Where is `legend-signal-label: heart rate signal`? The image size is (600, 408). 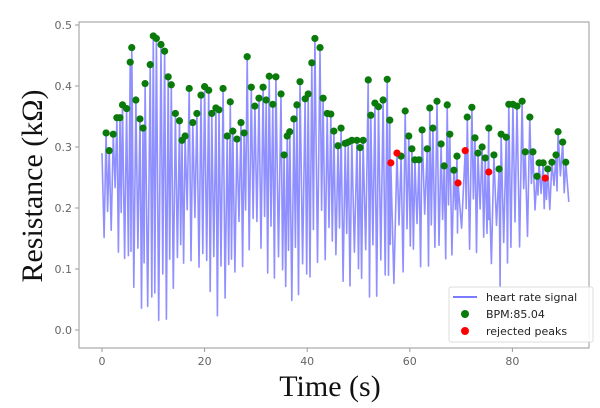
legend-signal-label: heart rate signal is located at coordinates (531, 297).